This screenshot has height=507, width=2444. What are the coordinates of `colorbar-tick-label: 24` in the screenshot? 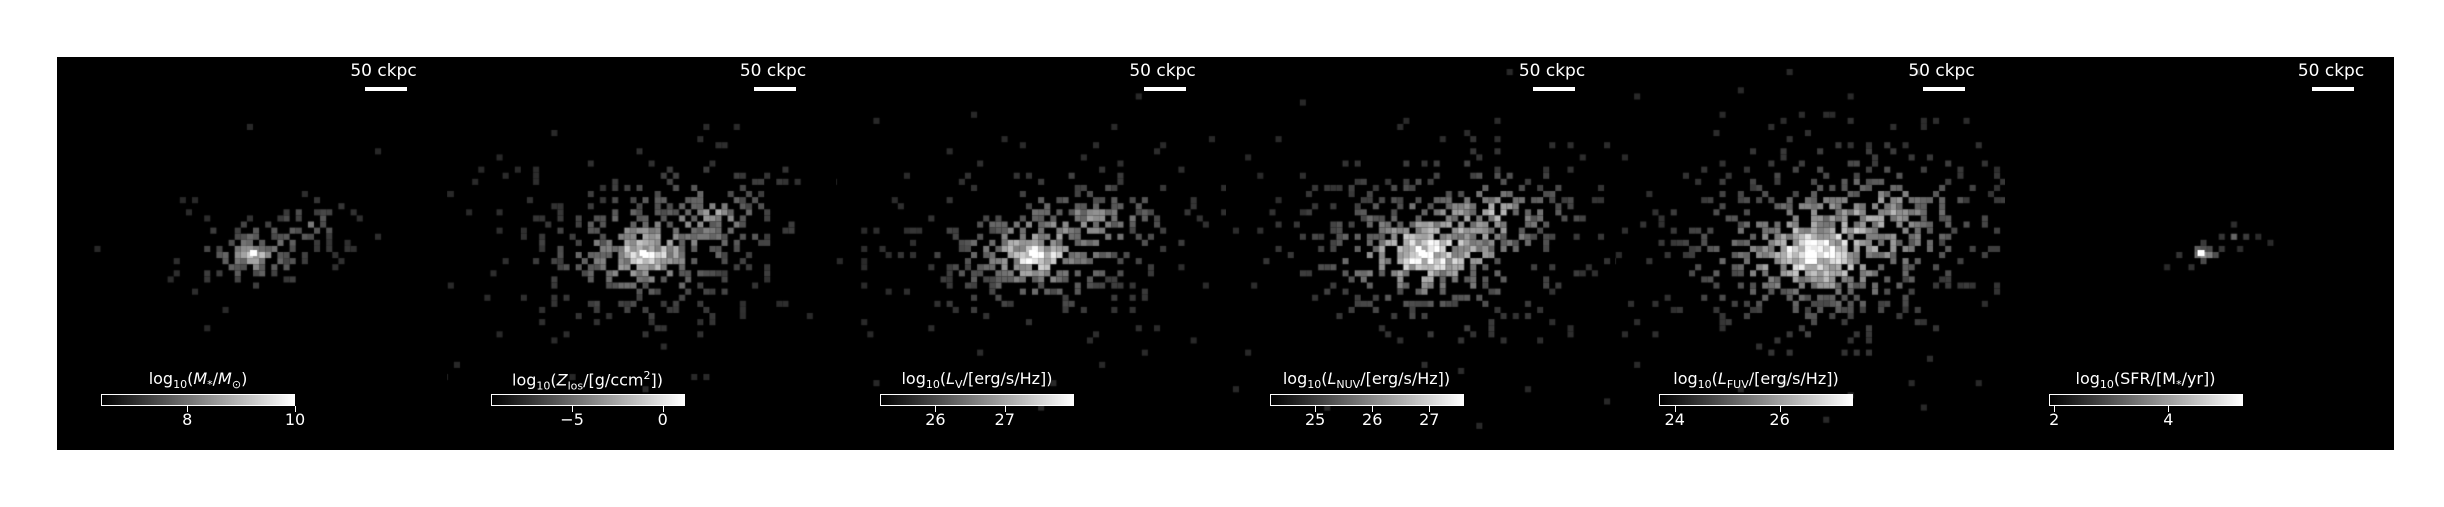 It's located at (1674, 419).